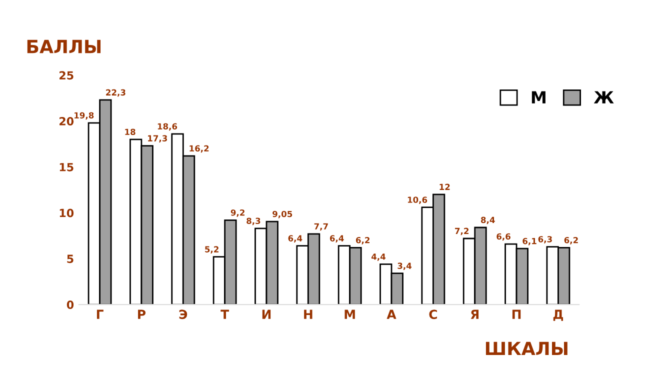  I want to click on x-axis-title: ШКАЛЫ, so click(527, 348).